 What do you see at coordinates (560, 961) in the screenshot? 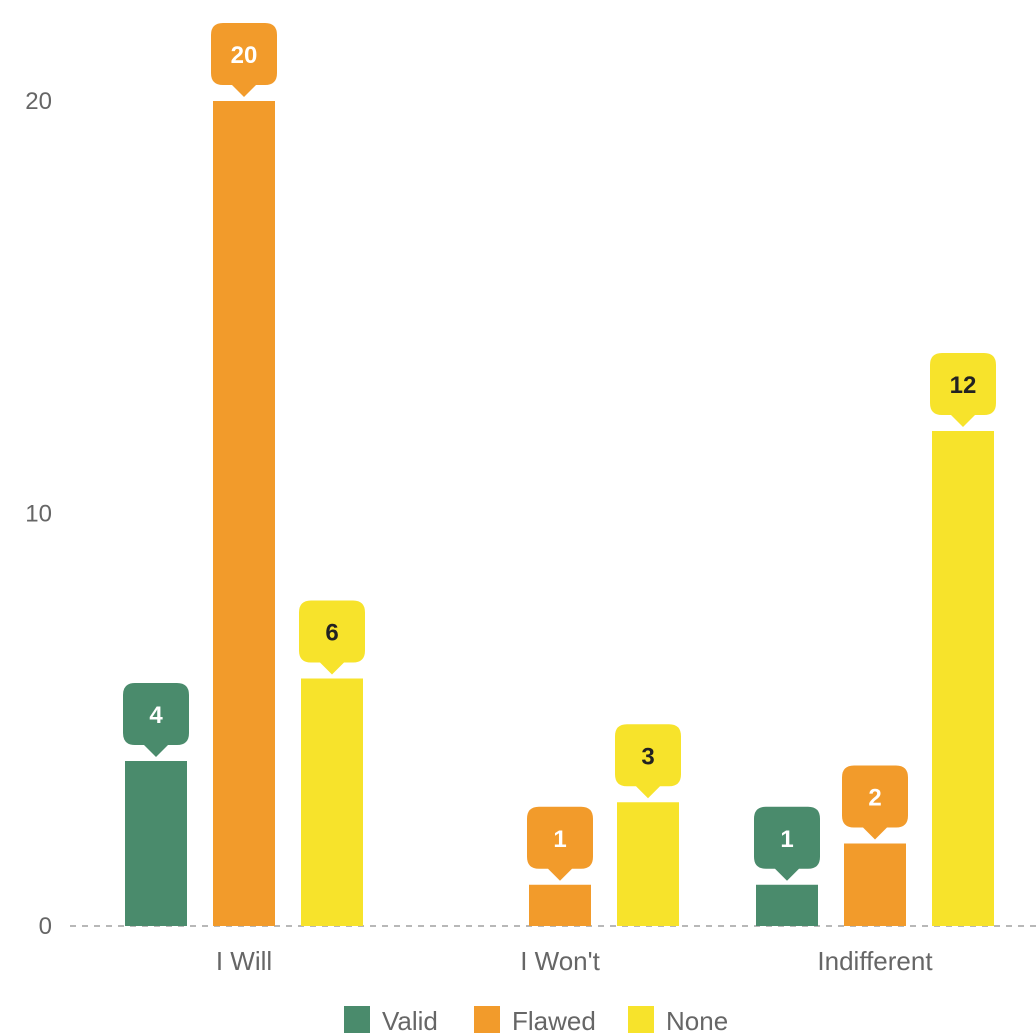
I see `x-tick-label: I Won't` at bounding box center [560, 961].